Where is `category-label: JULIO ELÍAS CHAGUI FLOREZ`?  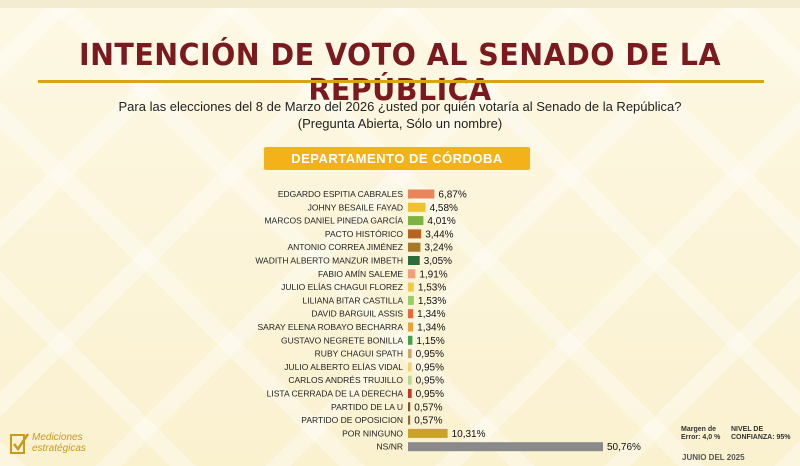 category-label: JULIO ELÍAS CHAGUI FLOREZ is located at coordinates (342, 287).